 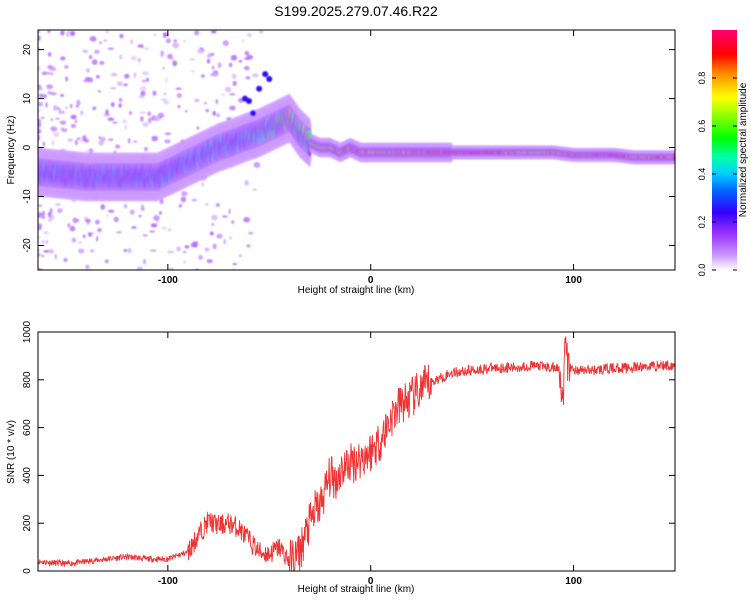 I want to click on snr-xtick-label: 100, so click(x=573, y=581).